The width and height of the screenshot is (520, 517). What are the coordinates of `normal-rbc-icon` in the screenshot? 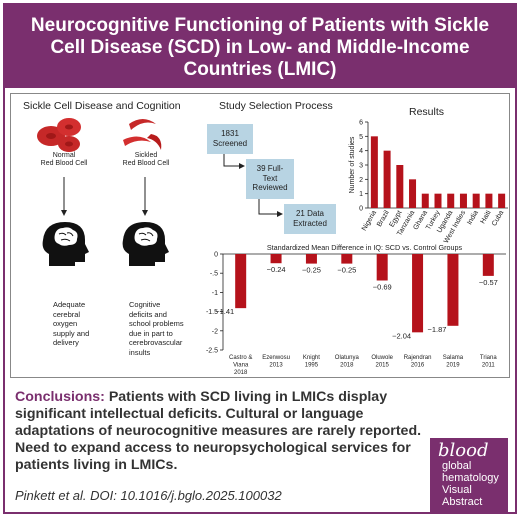 It's located at (59, 135).